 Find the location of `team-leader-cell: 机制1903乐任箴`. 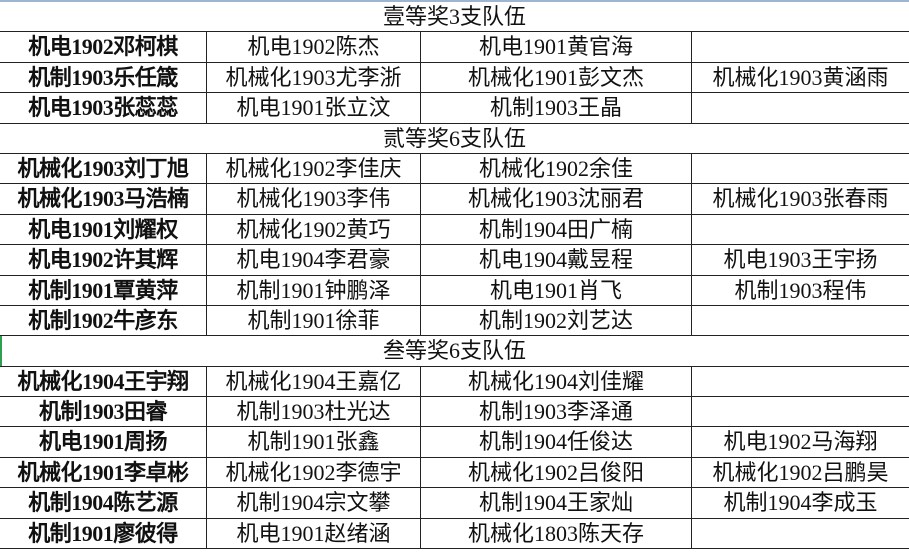

team-leader-cell: 机制1903乐任箴 is located at coordinates (103, 77).